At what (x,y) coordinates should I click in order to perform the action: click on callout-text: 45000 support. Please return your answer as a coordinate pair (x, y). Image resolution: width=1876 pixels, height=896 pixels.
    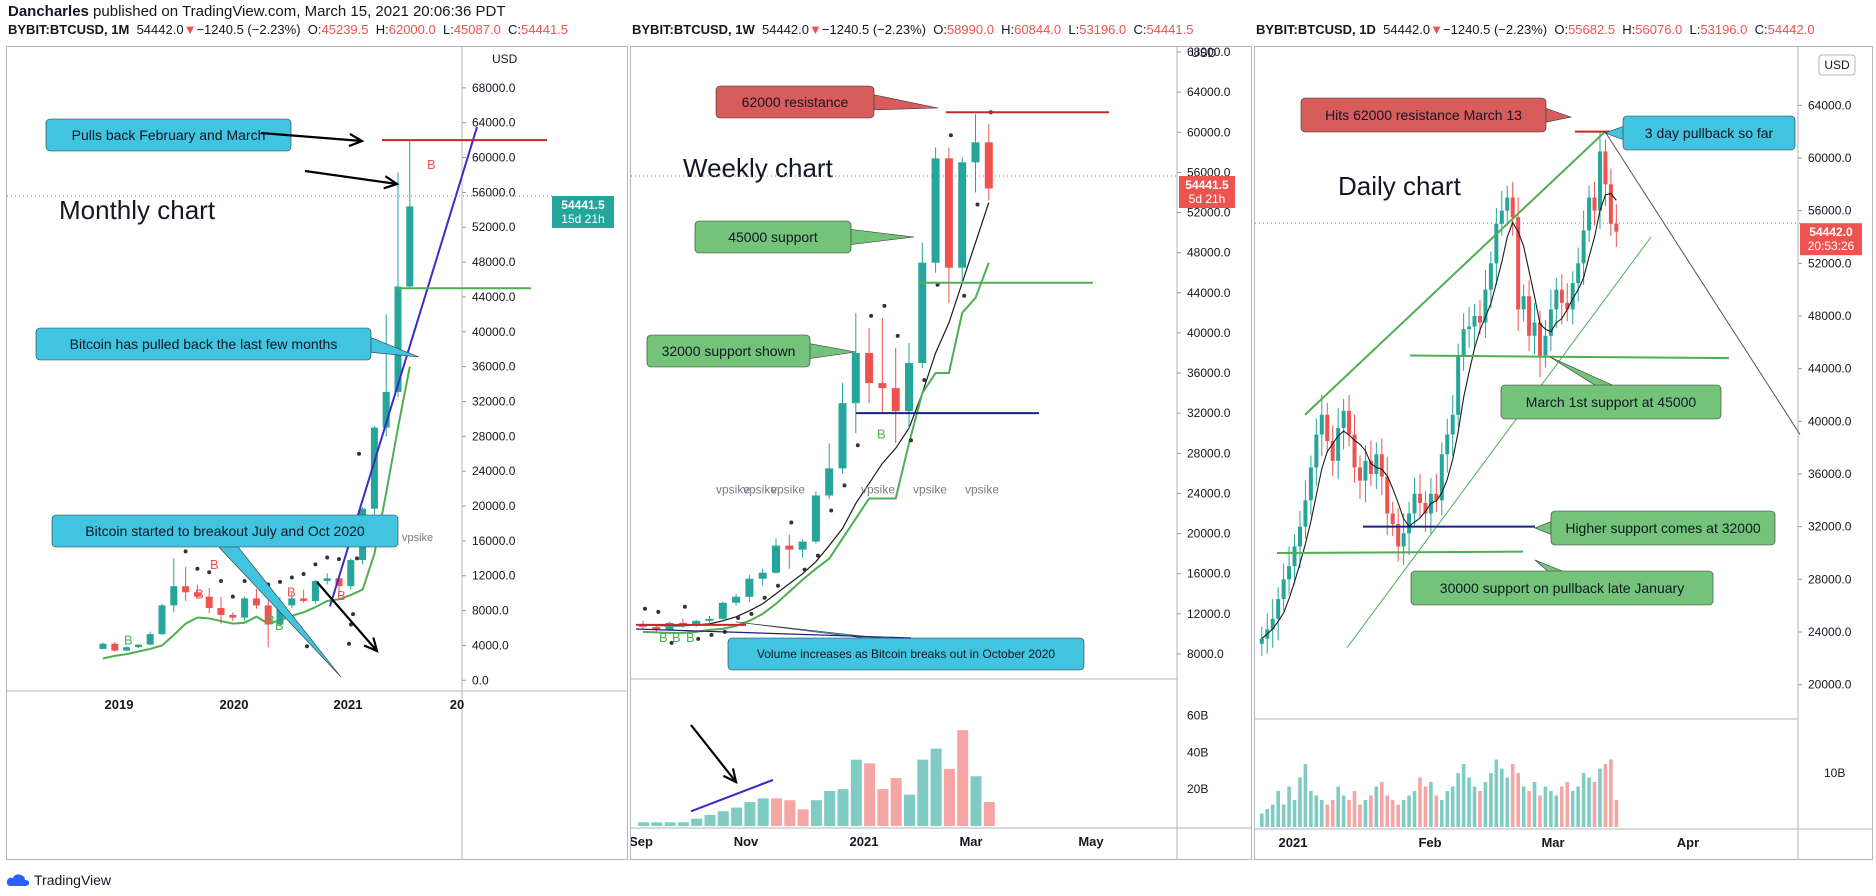
    Looking at the image, I should click on (773, 237).